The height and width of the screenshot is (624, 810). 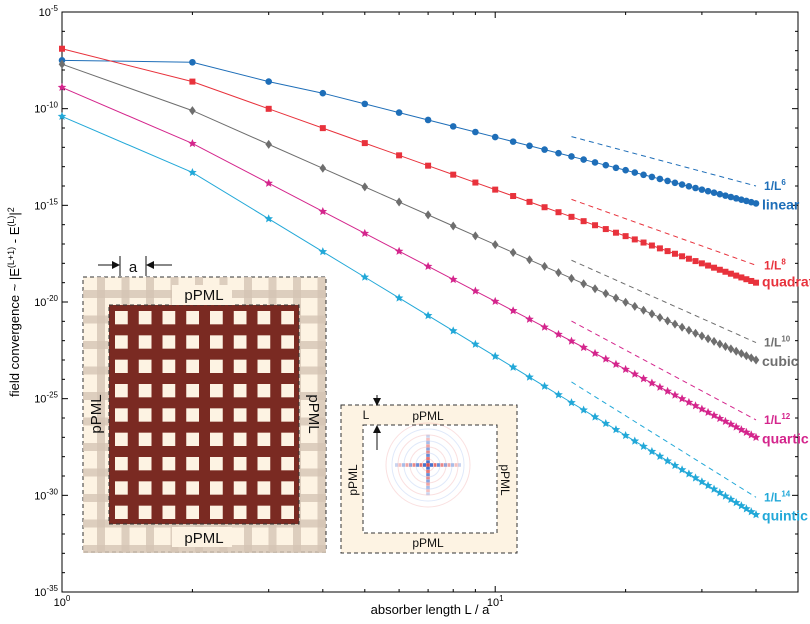 I want to click on outer-grid-bar-v, so click(x=101, y=414).